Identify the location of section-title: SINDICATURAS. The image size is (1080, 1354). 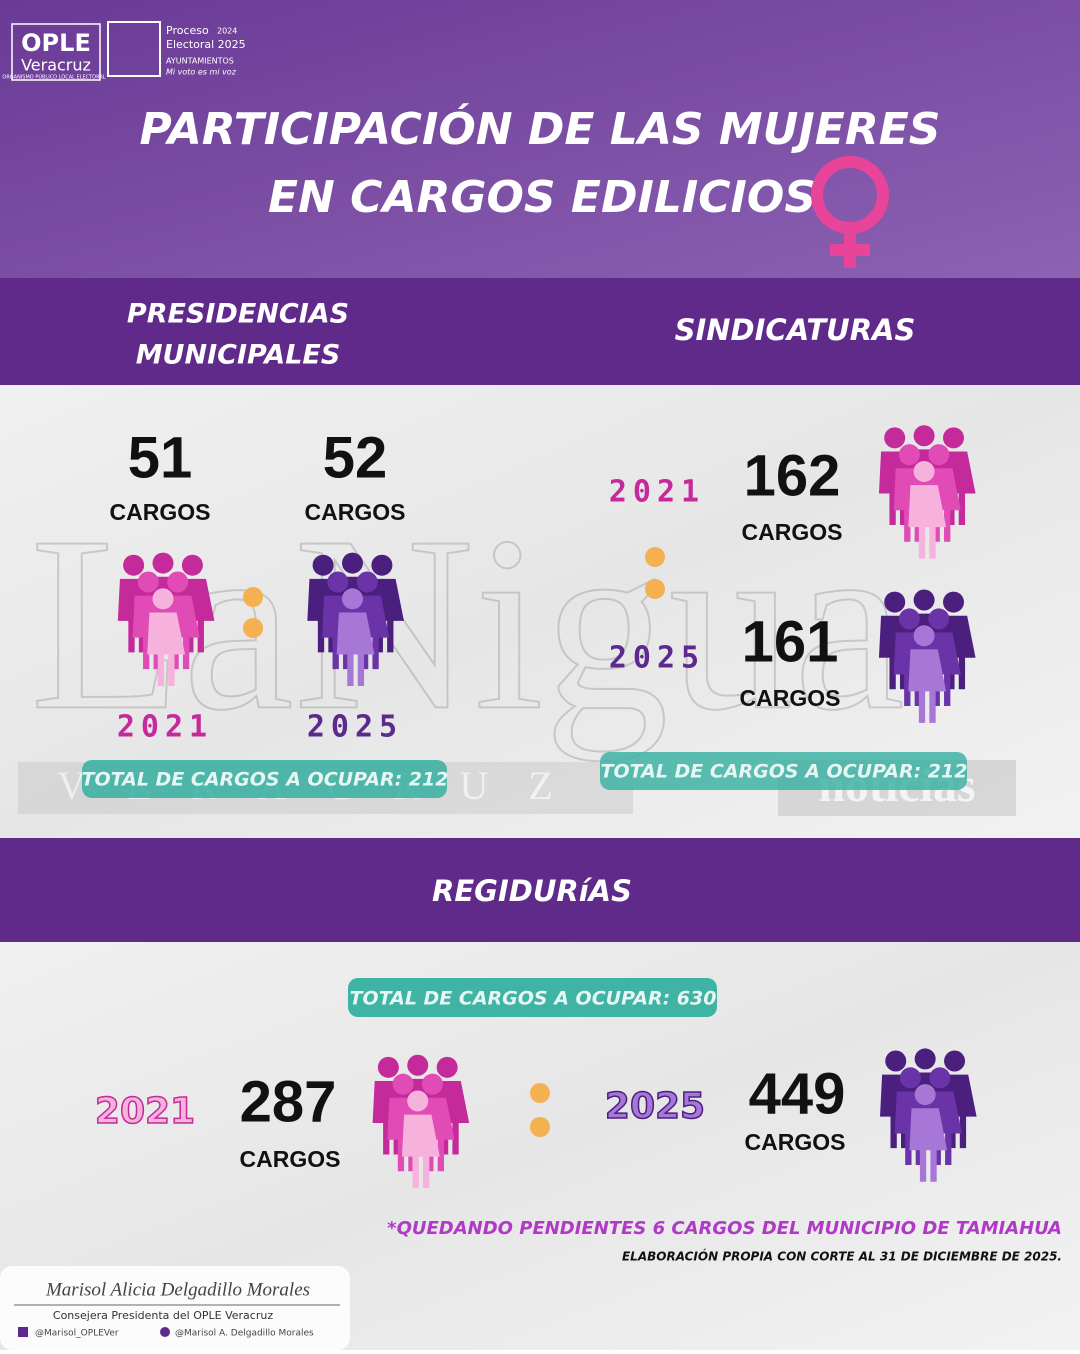
(795, 330).